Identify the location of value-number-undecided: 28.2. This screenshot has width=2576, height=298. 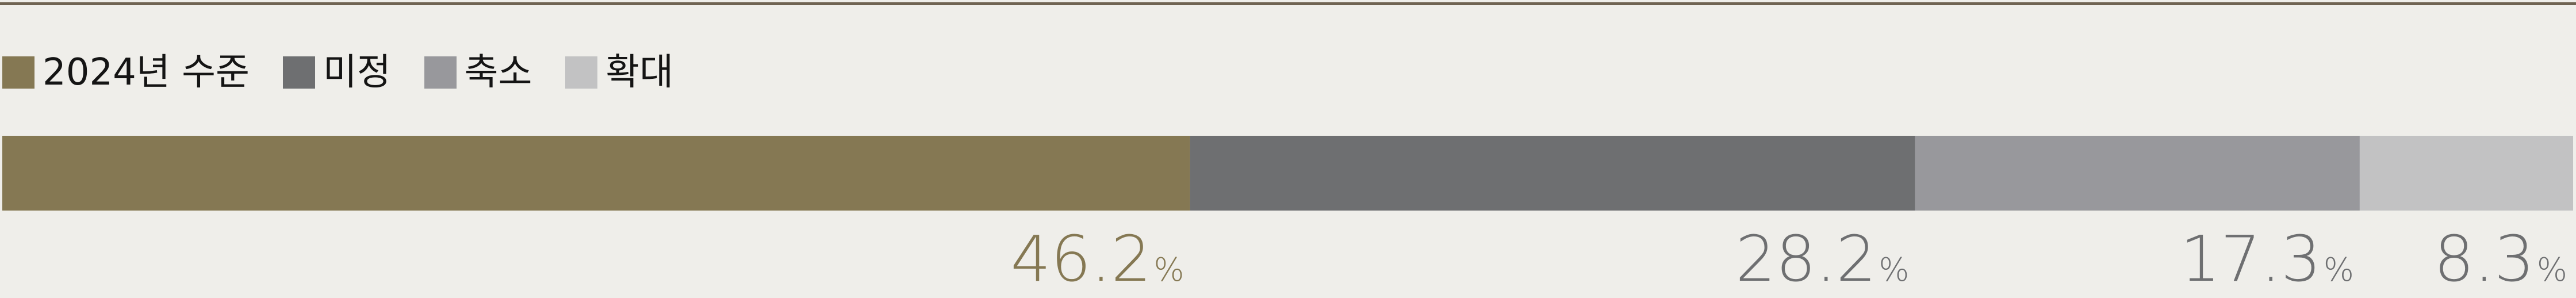
(1805, 259).